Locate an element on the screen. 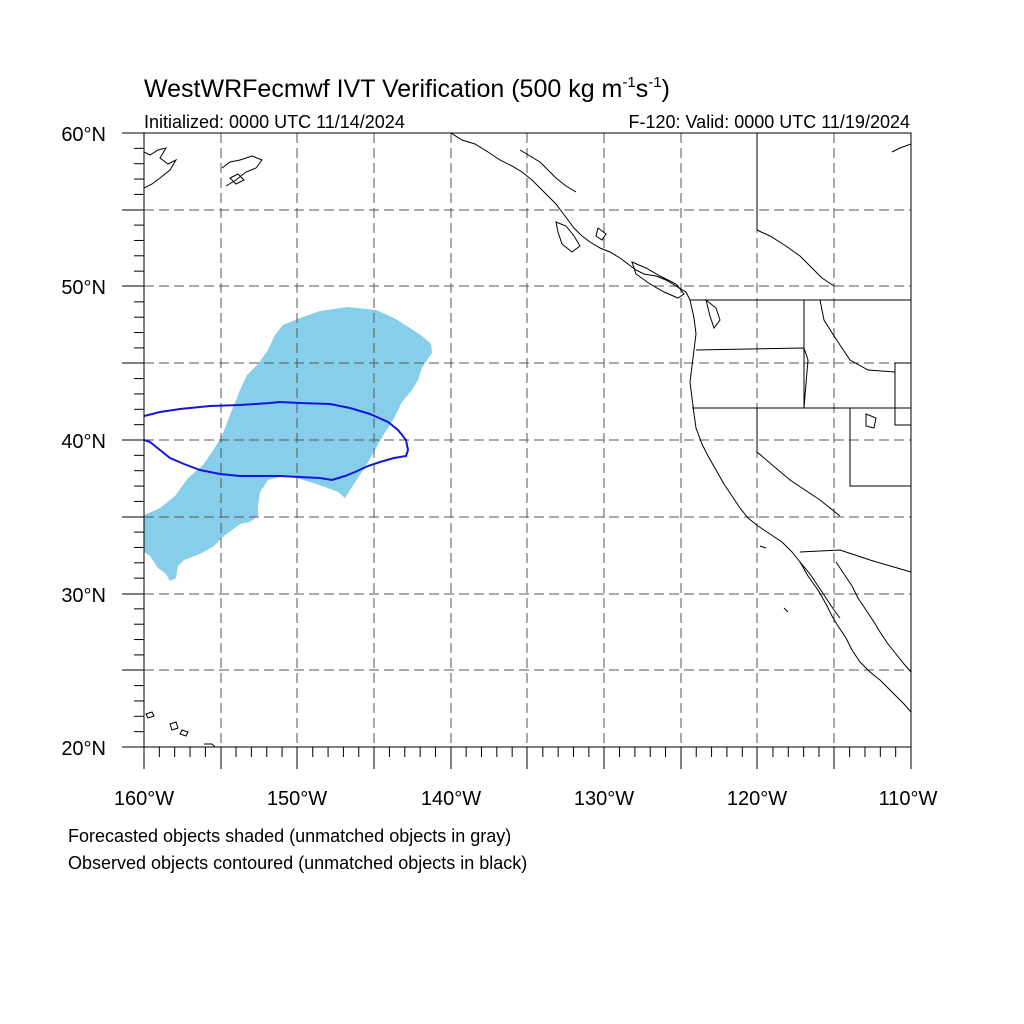 The height and width of the screenshot is (1024, 1024). longitude-labels: 160°W 150°W 140°W 130°W 120°W 110°W is located at coordinates (526, 799).